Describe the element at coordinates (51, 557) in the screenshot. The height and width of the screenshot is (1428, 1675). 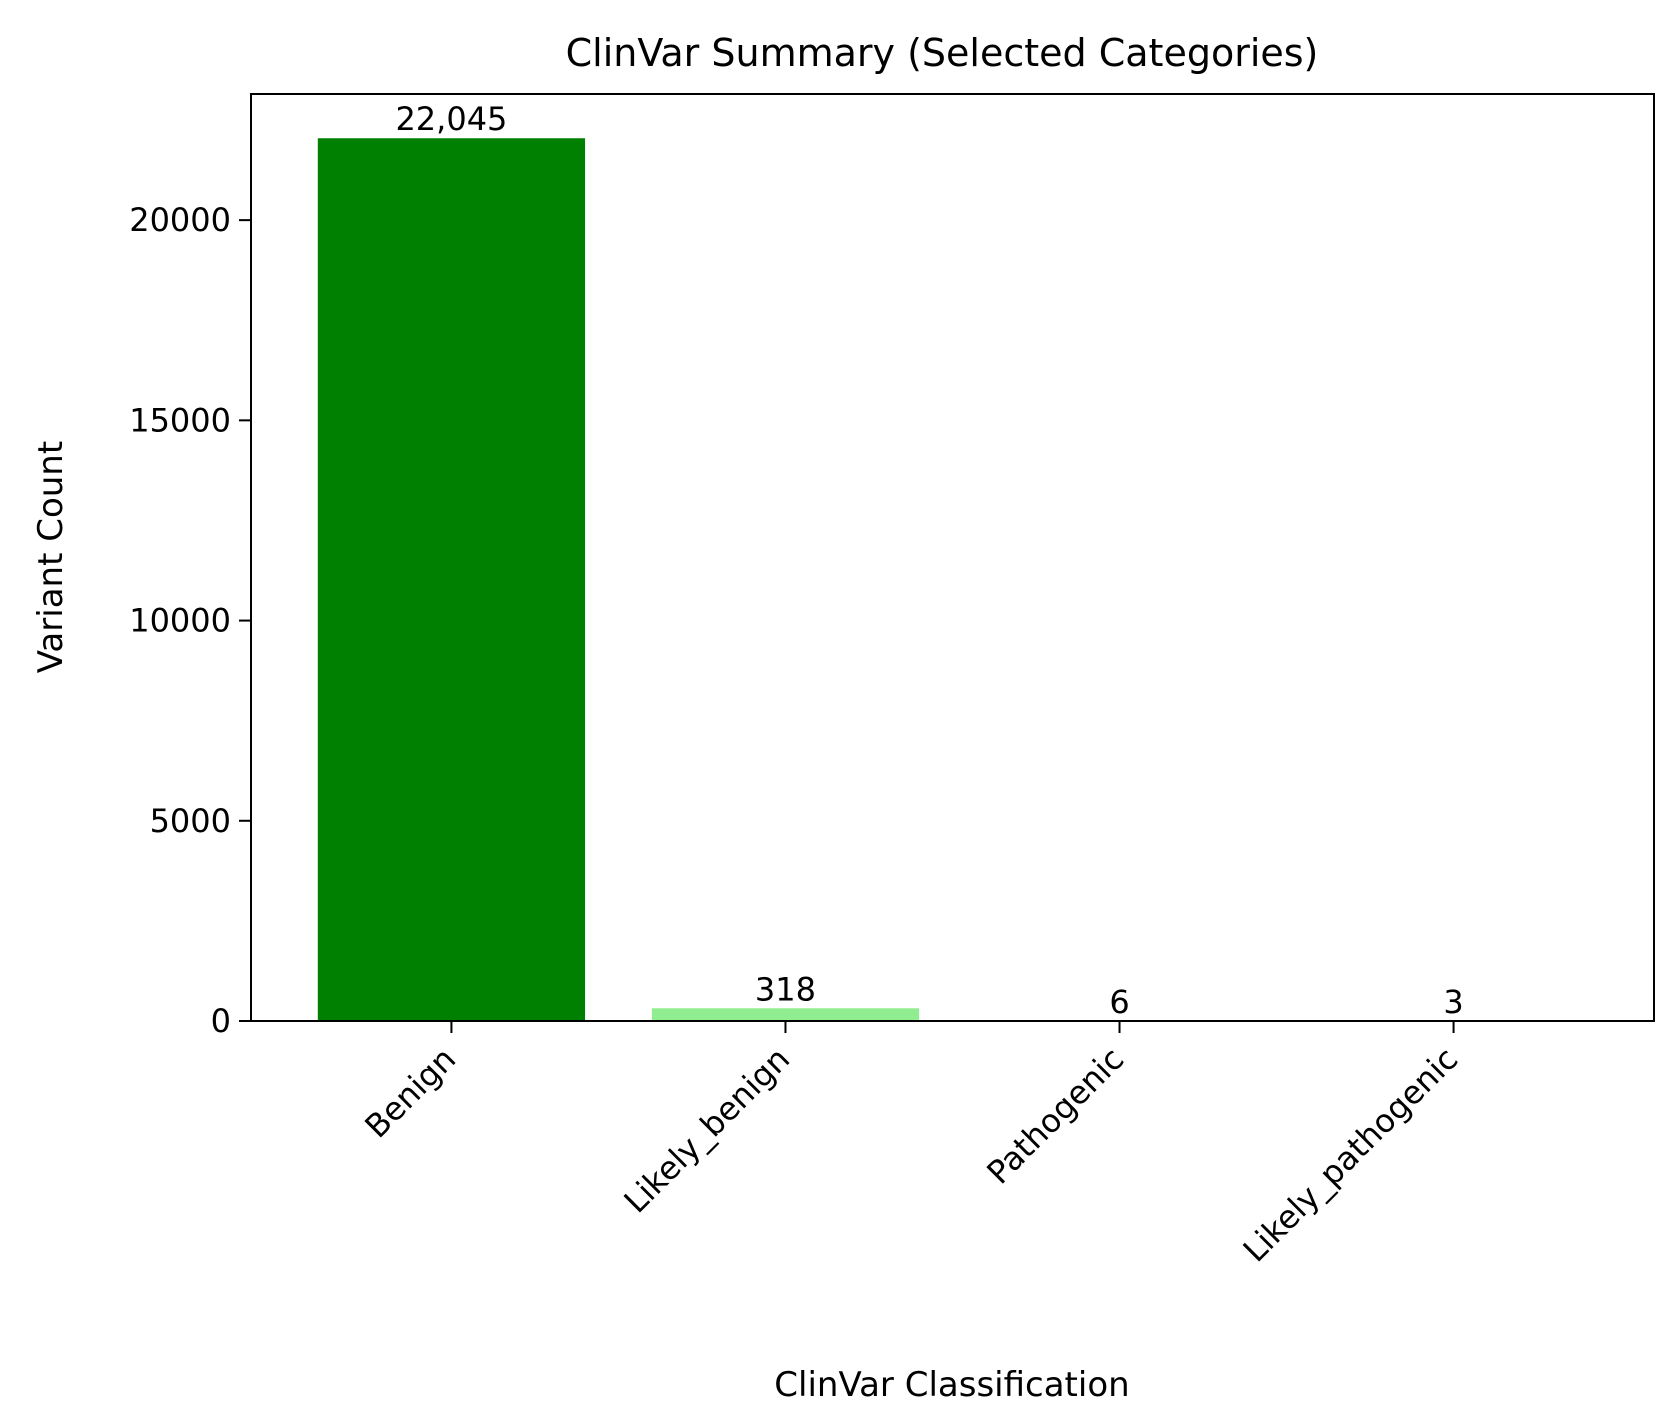
I see `y-axis-label: Variant Count` at that location.